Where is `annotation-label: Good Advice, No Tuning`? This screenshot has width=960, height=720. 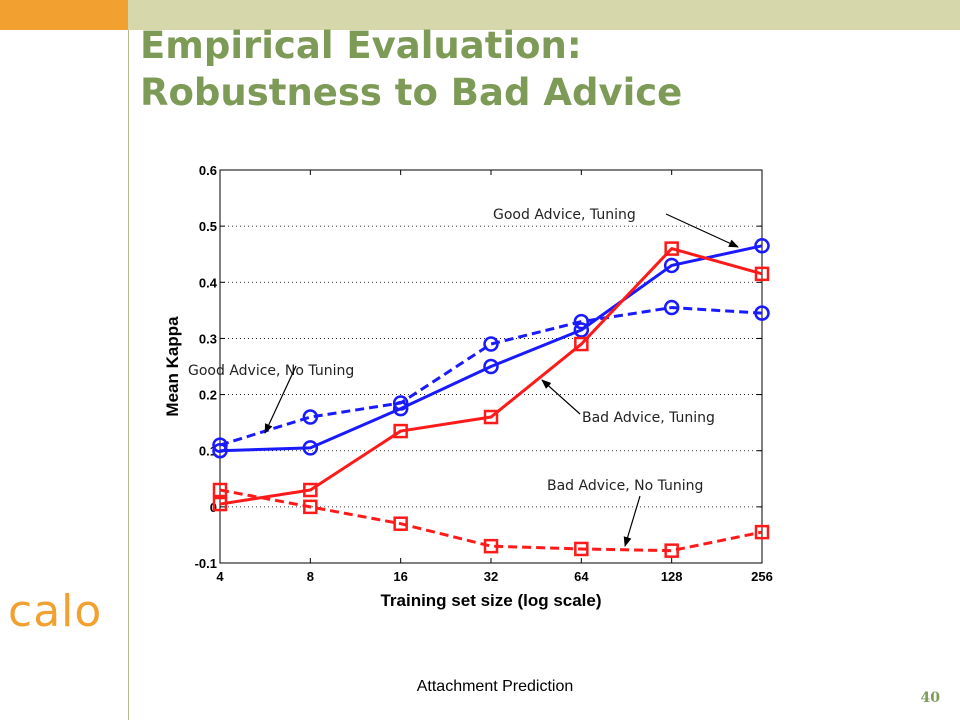
annotation-label: Good Advice, No Tuning is located at coordinates (271, 371).